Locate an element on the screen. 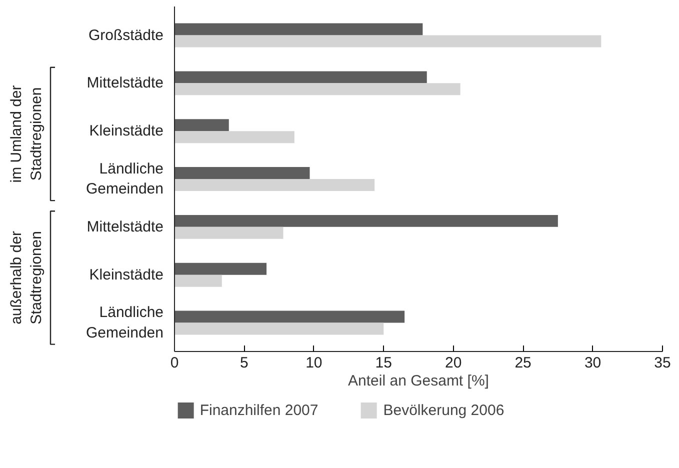 The image size is (679, 468). x-tick-label: 35 is located at coordinates (662, 363).